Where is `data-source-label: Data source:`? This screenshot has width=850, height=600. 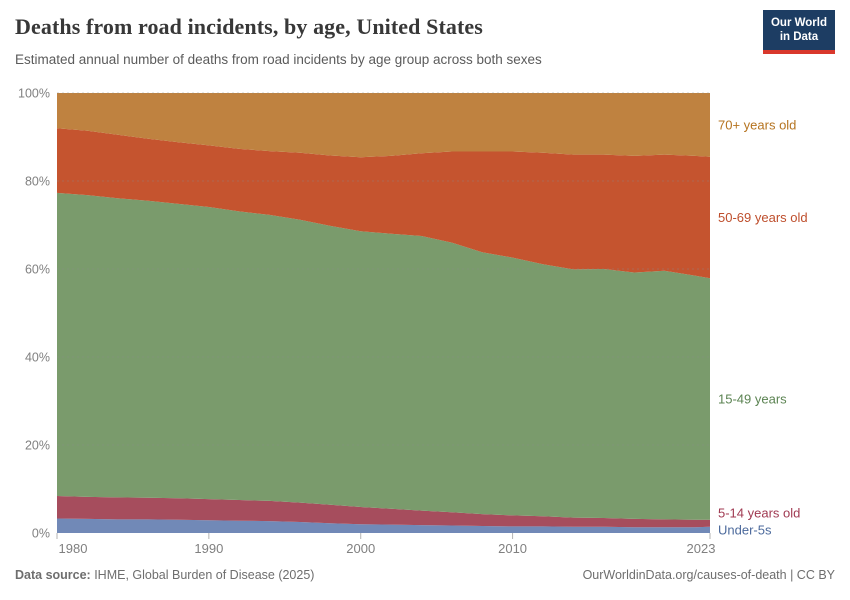 data-source-label: Data source: is located at coordinates (53, 575).